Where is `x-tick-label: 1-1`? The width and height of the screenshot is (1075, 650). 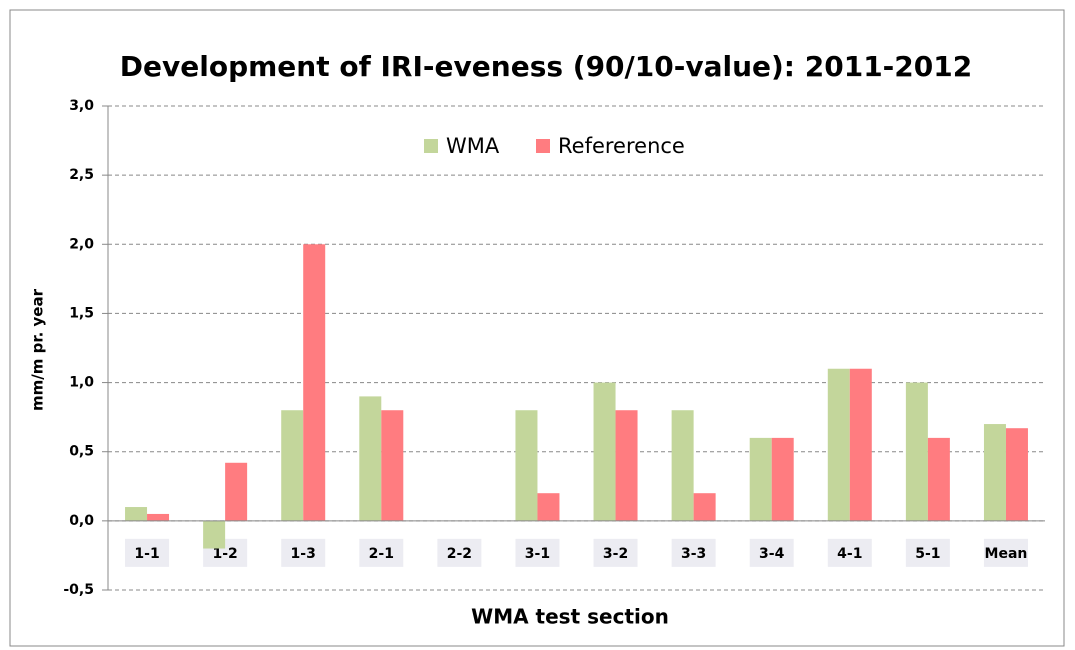 x-tick-label: 1-1 is located at coordinates (146, 554).